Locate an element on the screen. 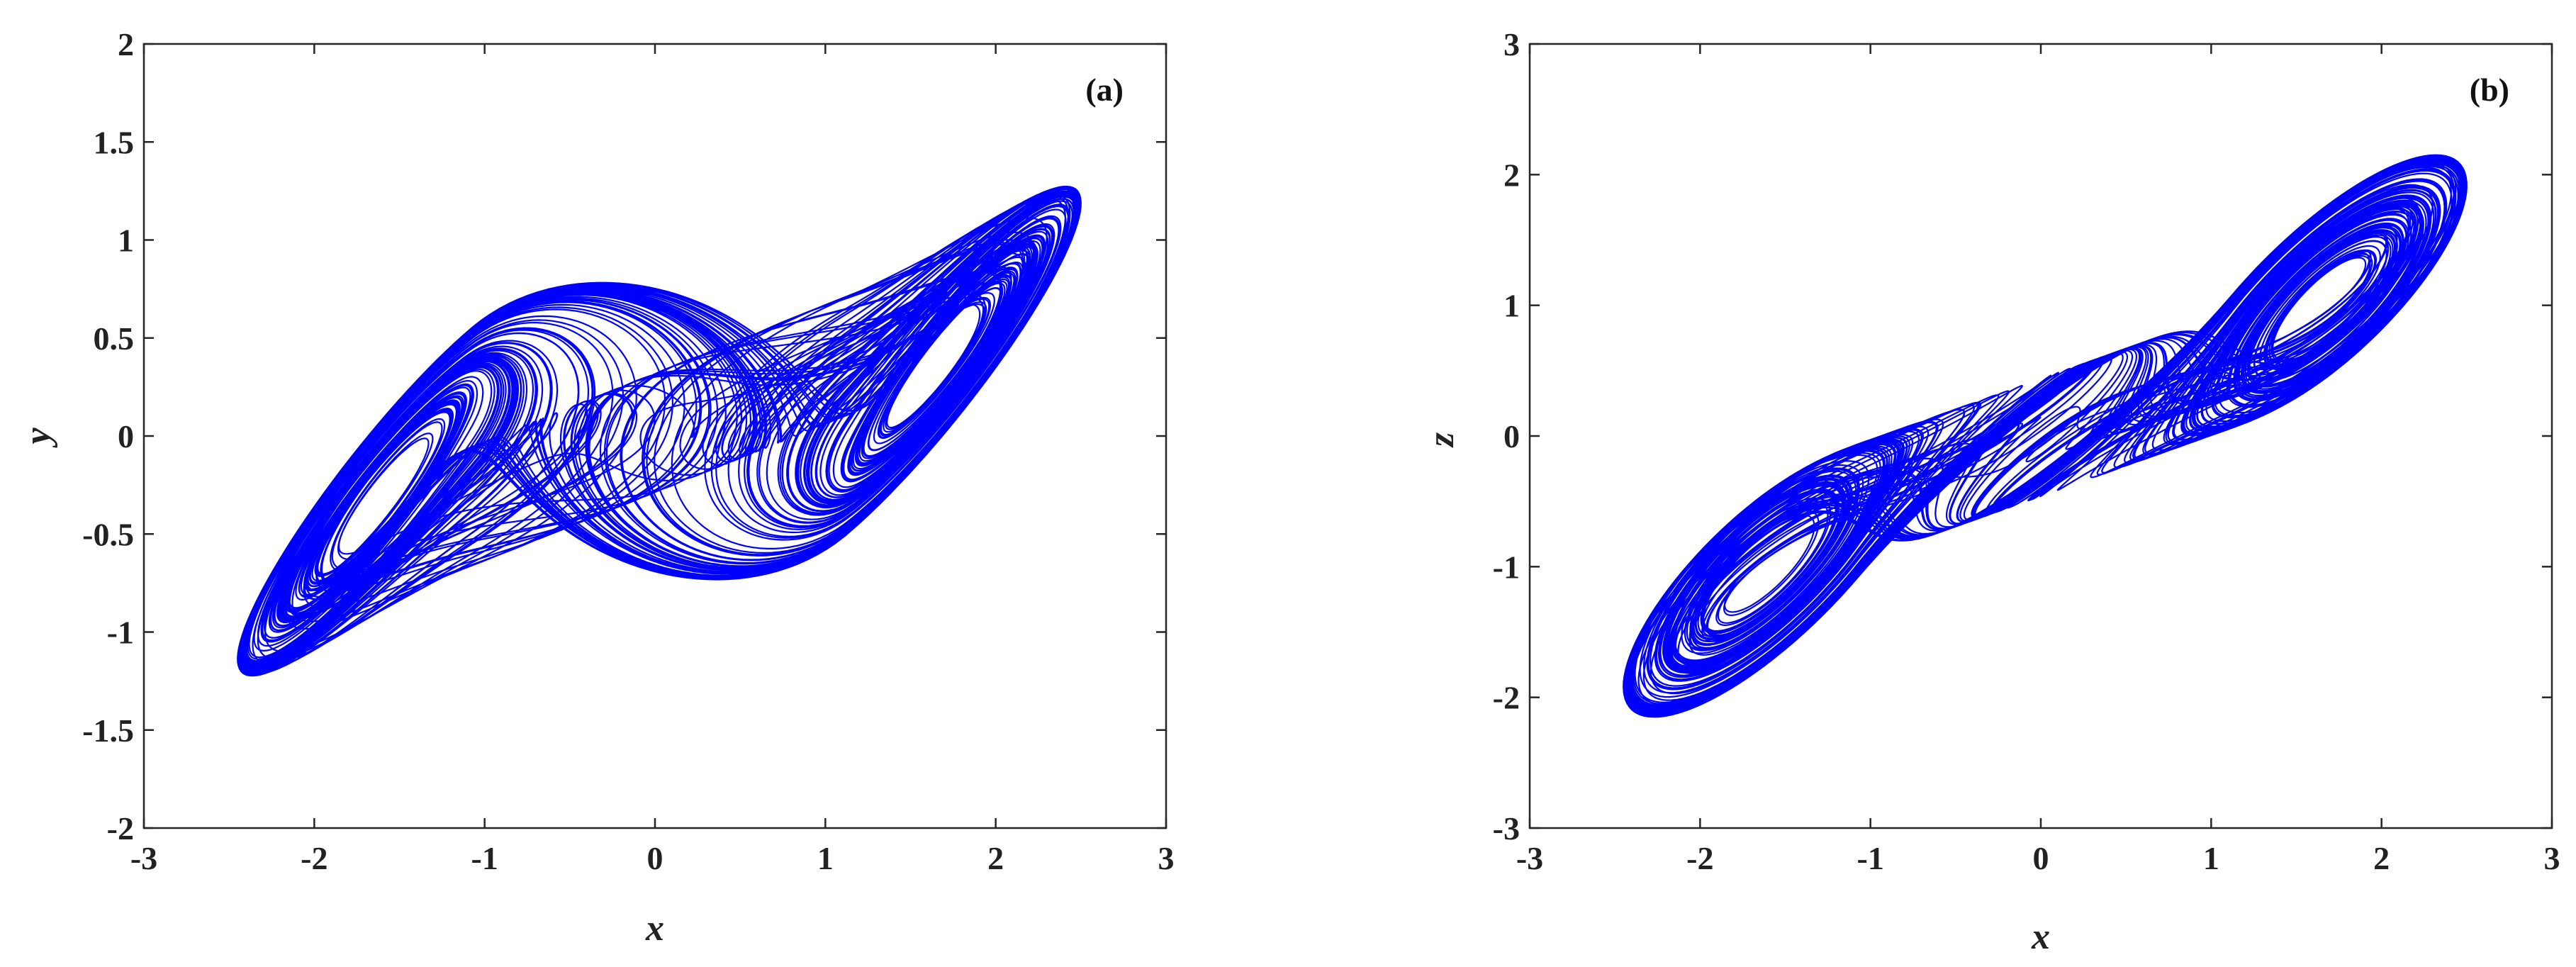  y-tick-label: 3 is located at coordinates (1512, 44).